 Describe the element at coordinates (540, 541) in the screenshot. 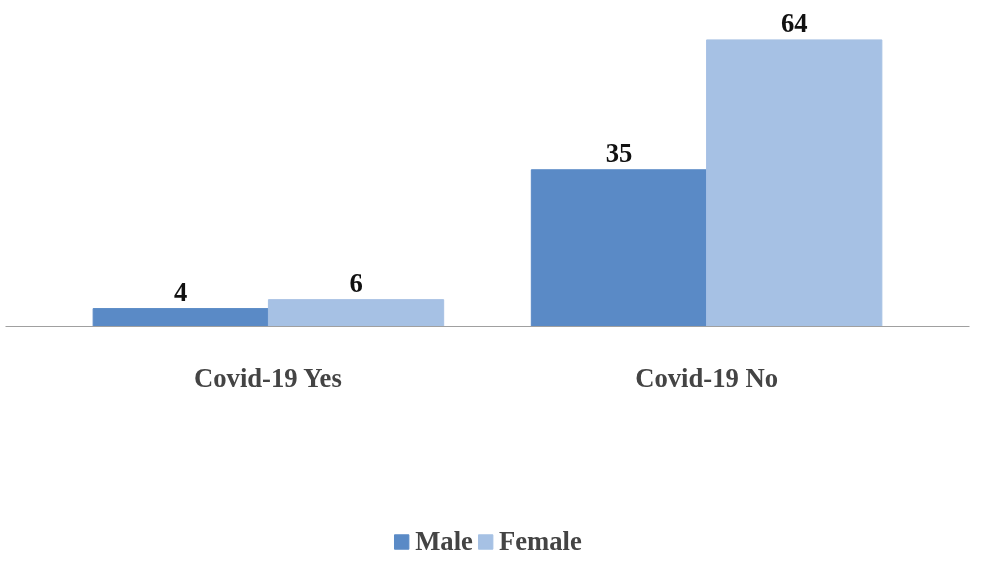

I see `legend-label: Female` at that location.